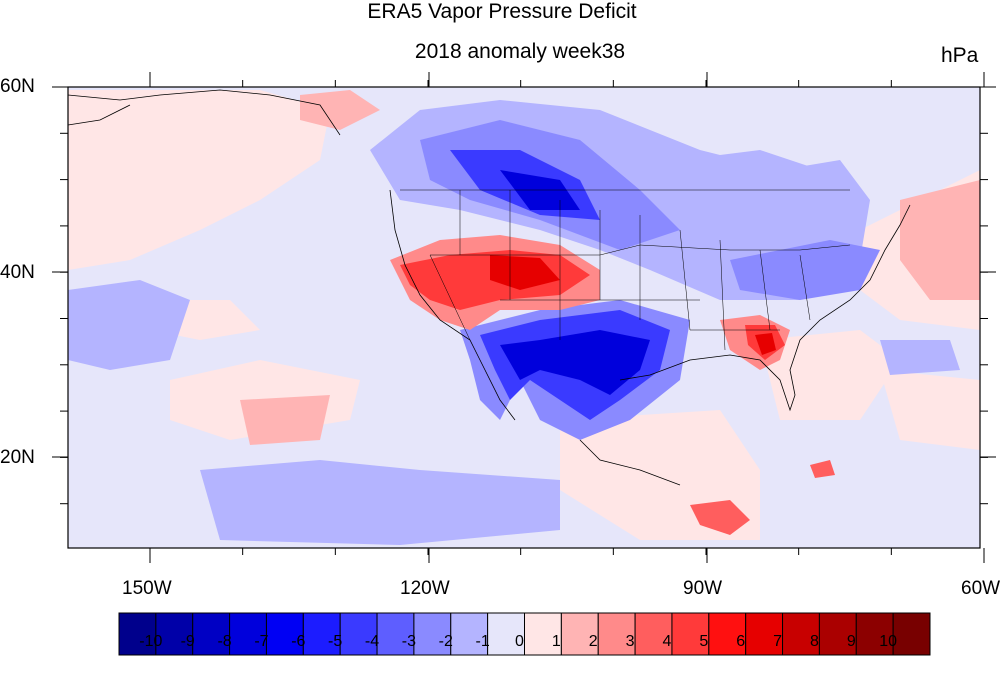 The width and height of the screenshot is (1004, 681). What do you see at coordinates (409, 641) in the screenshot?
I see `colorbar-label: -3` at bounding box center [409, 641].